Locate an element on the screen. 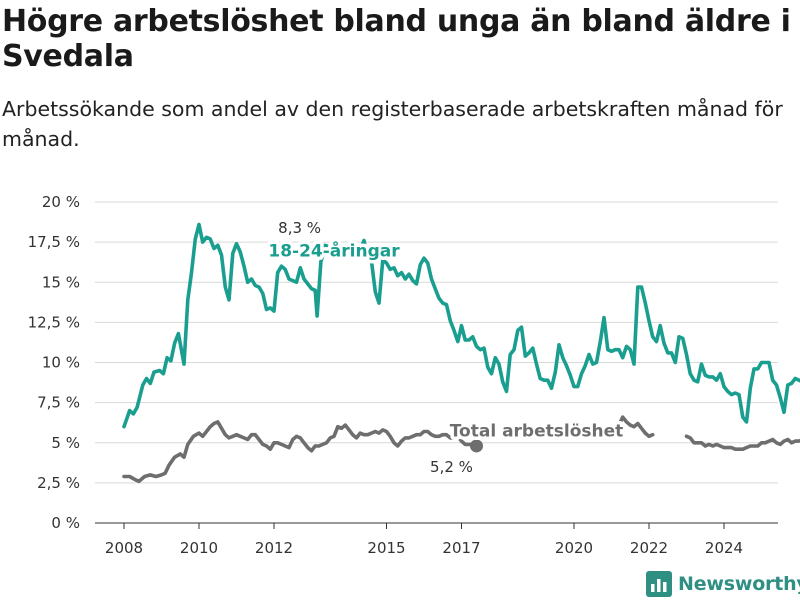 The height and width of the screenshot is (600, 800). x-tick-label: 2010 is located at coordinates (199, 548).